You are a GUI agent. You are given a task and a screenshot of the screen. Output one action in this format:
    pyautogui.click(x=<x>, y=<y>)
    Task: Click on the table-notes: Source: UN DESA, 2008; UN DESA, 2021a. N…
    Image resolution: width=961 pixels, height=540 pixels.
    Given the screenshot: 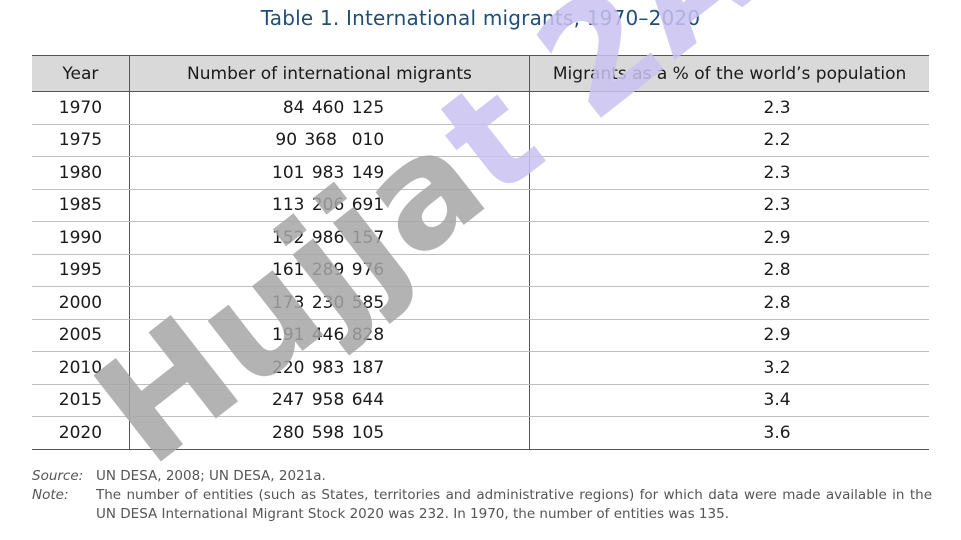 What is the action you would take?
    pyautogui.click(x=482, y=495)
    